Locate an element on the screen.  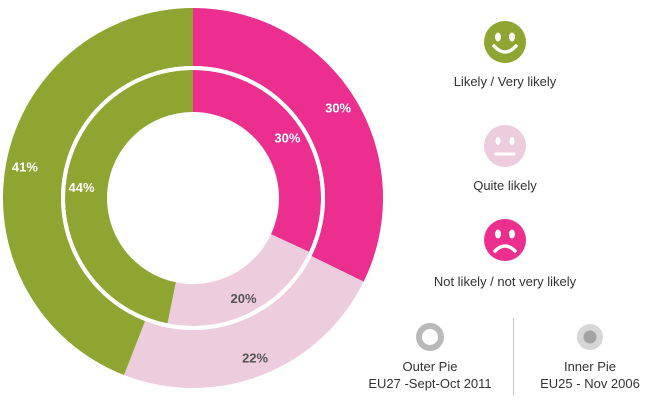
sad-face-icon is located at coordinates (505, 240).